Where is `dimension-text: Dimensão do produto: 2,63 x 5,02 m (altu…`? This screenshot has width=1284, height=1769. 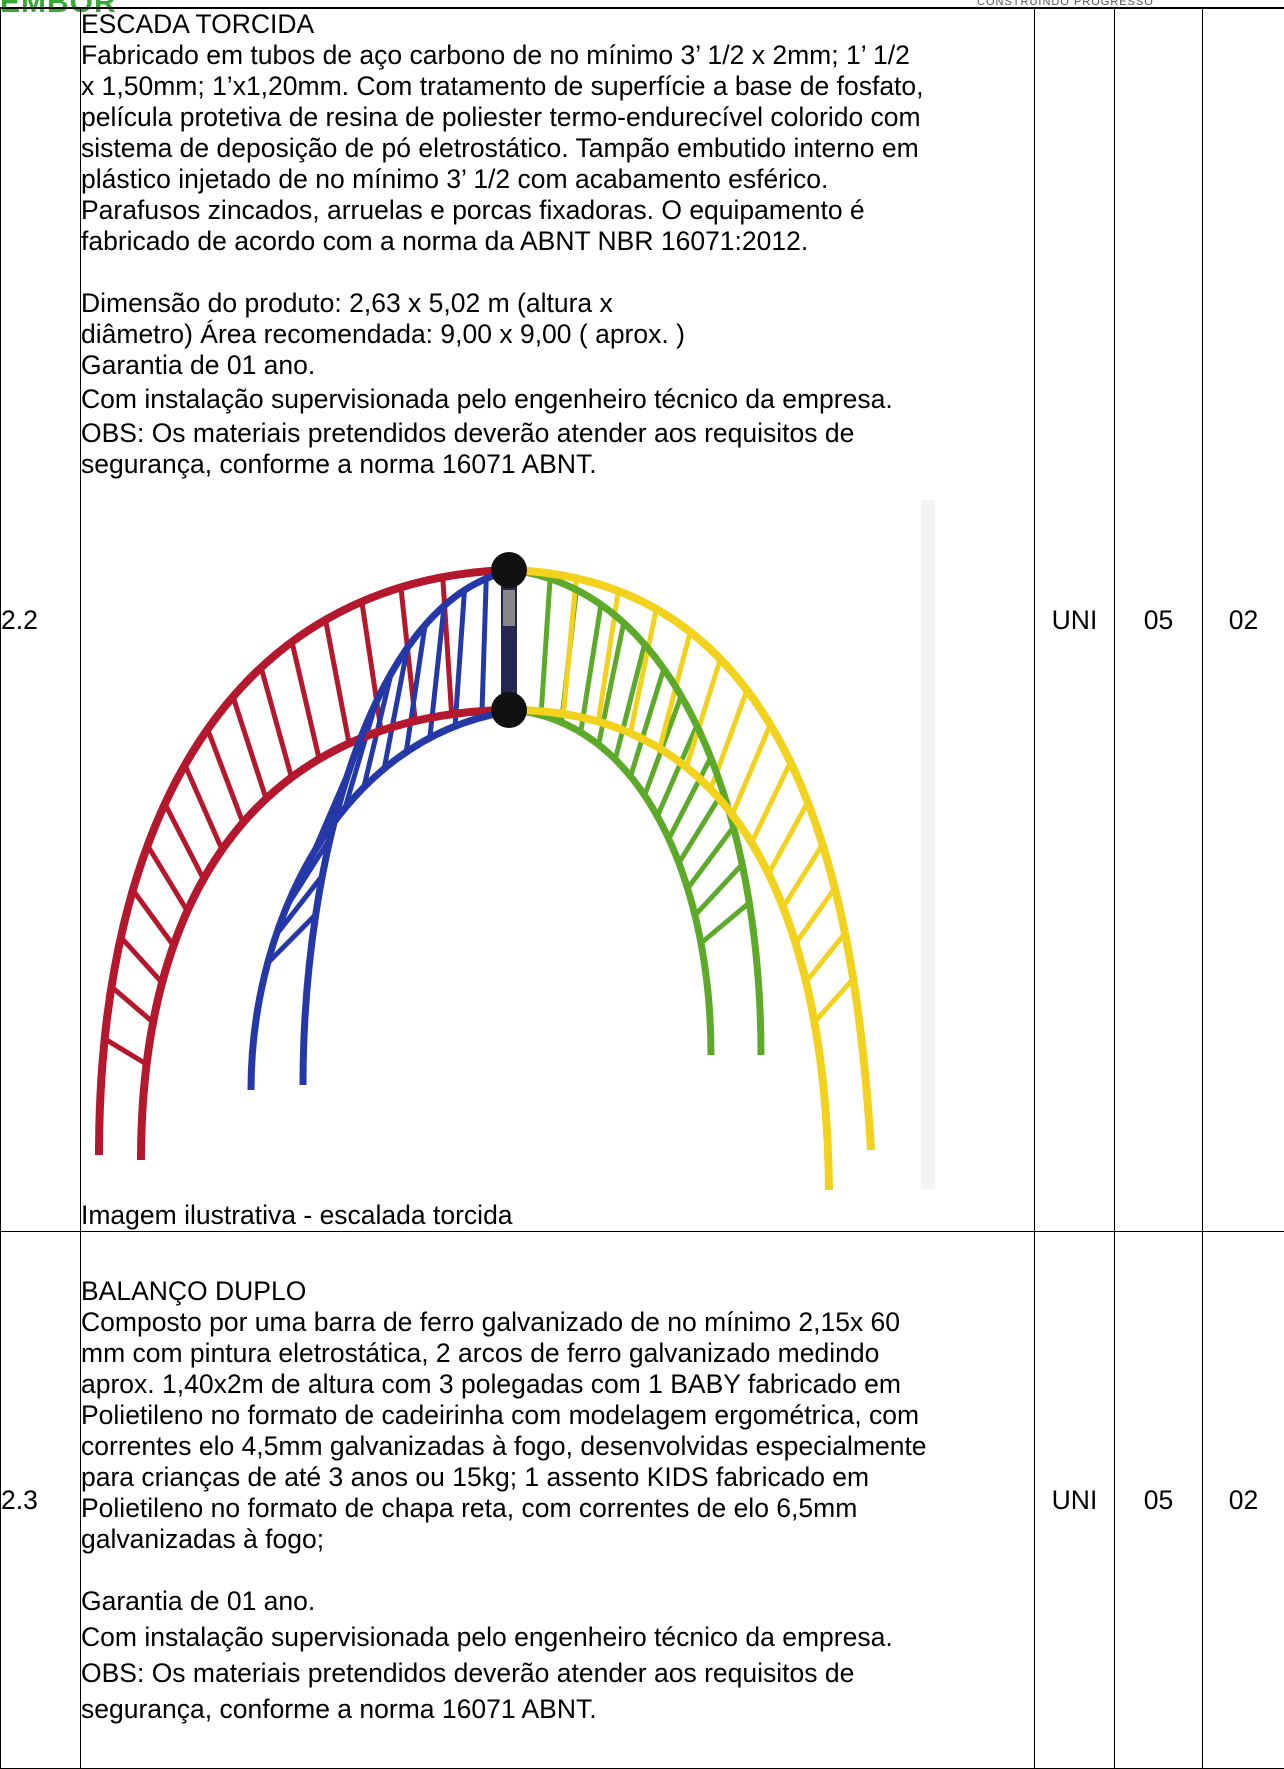 dimension-text: Dimensão do produto: 2,63 x 5,02 m (altu… is located at coordinates (557, 384).